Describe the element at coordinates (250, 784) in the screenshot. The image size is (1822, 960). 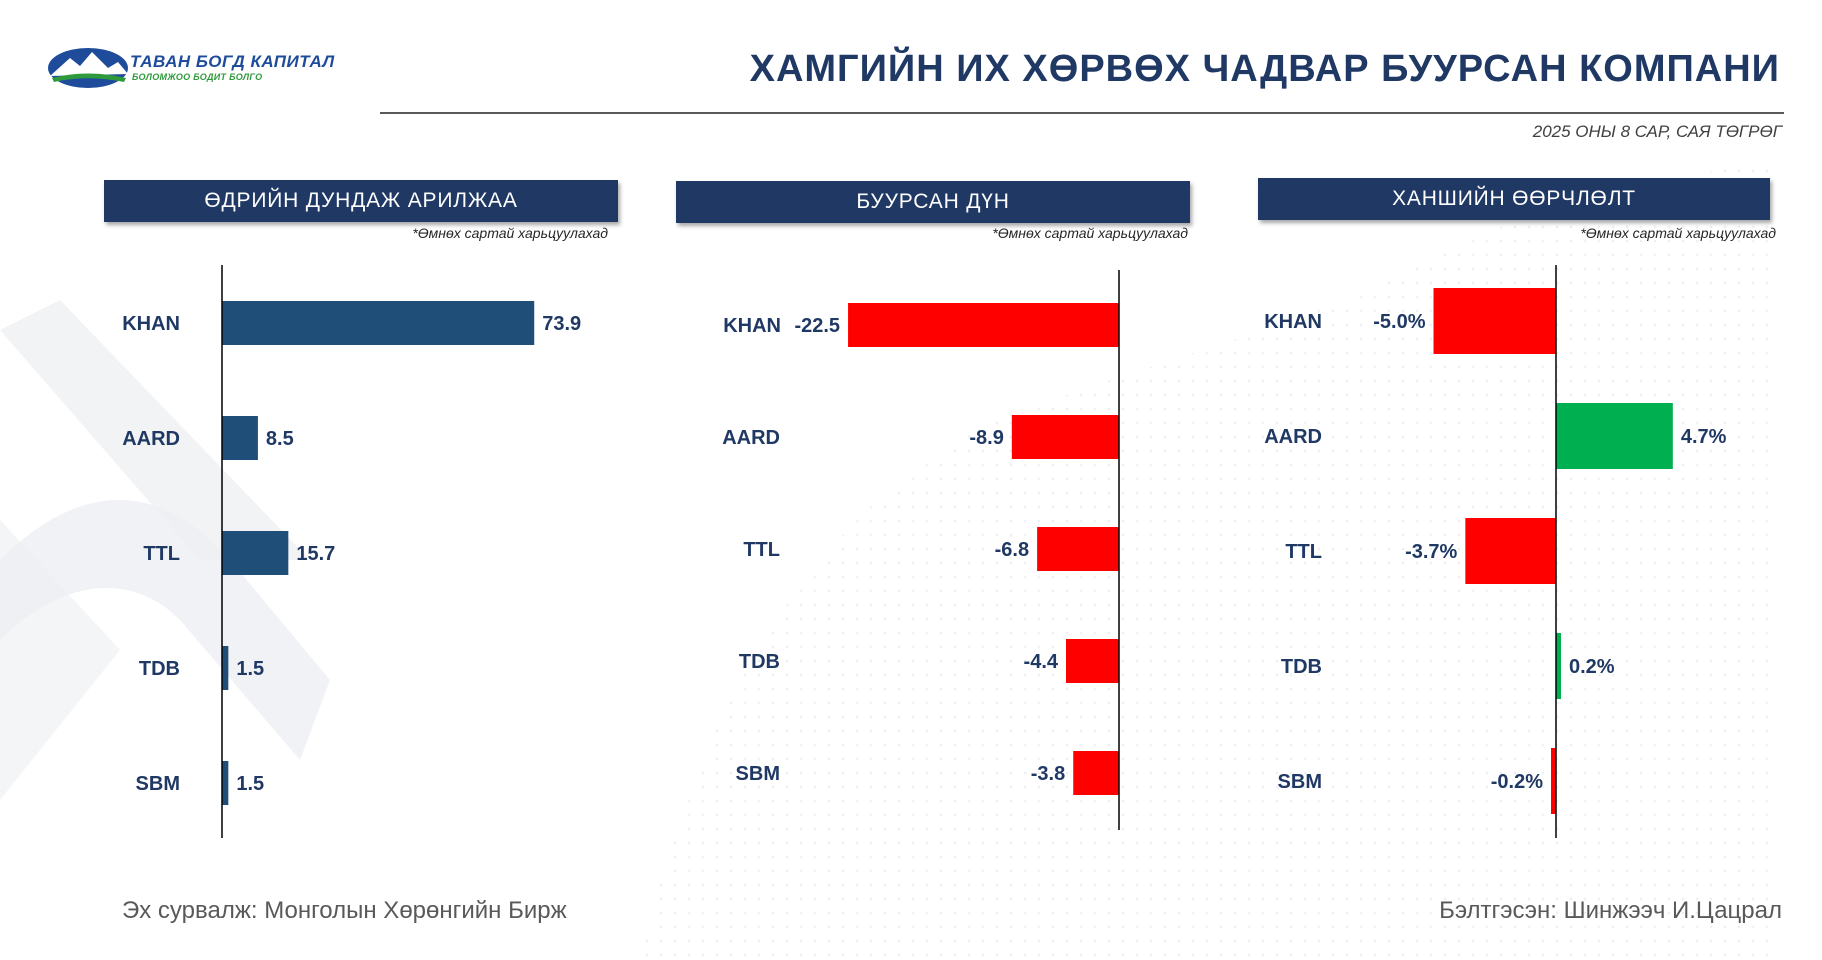
I see `value-label-sbm: 1.5` at that location.